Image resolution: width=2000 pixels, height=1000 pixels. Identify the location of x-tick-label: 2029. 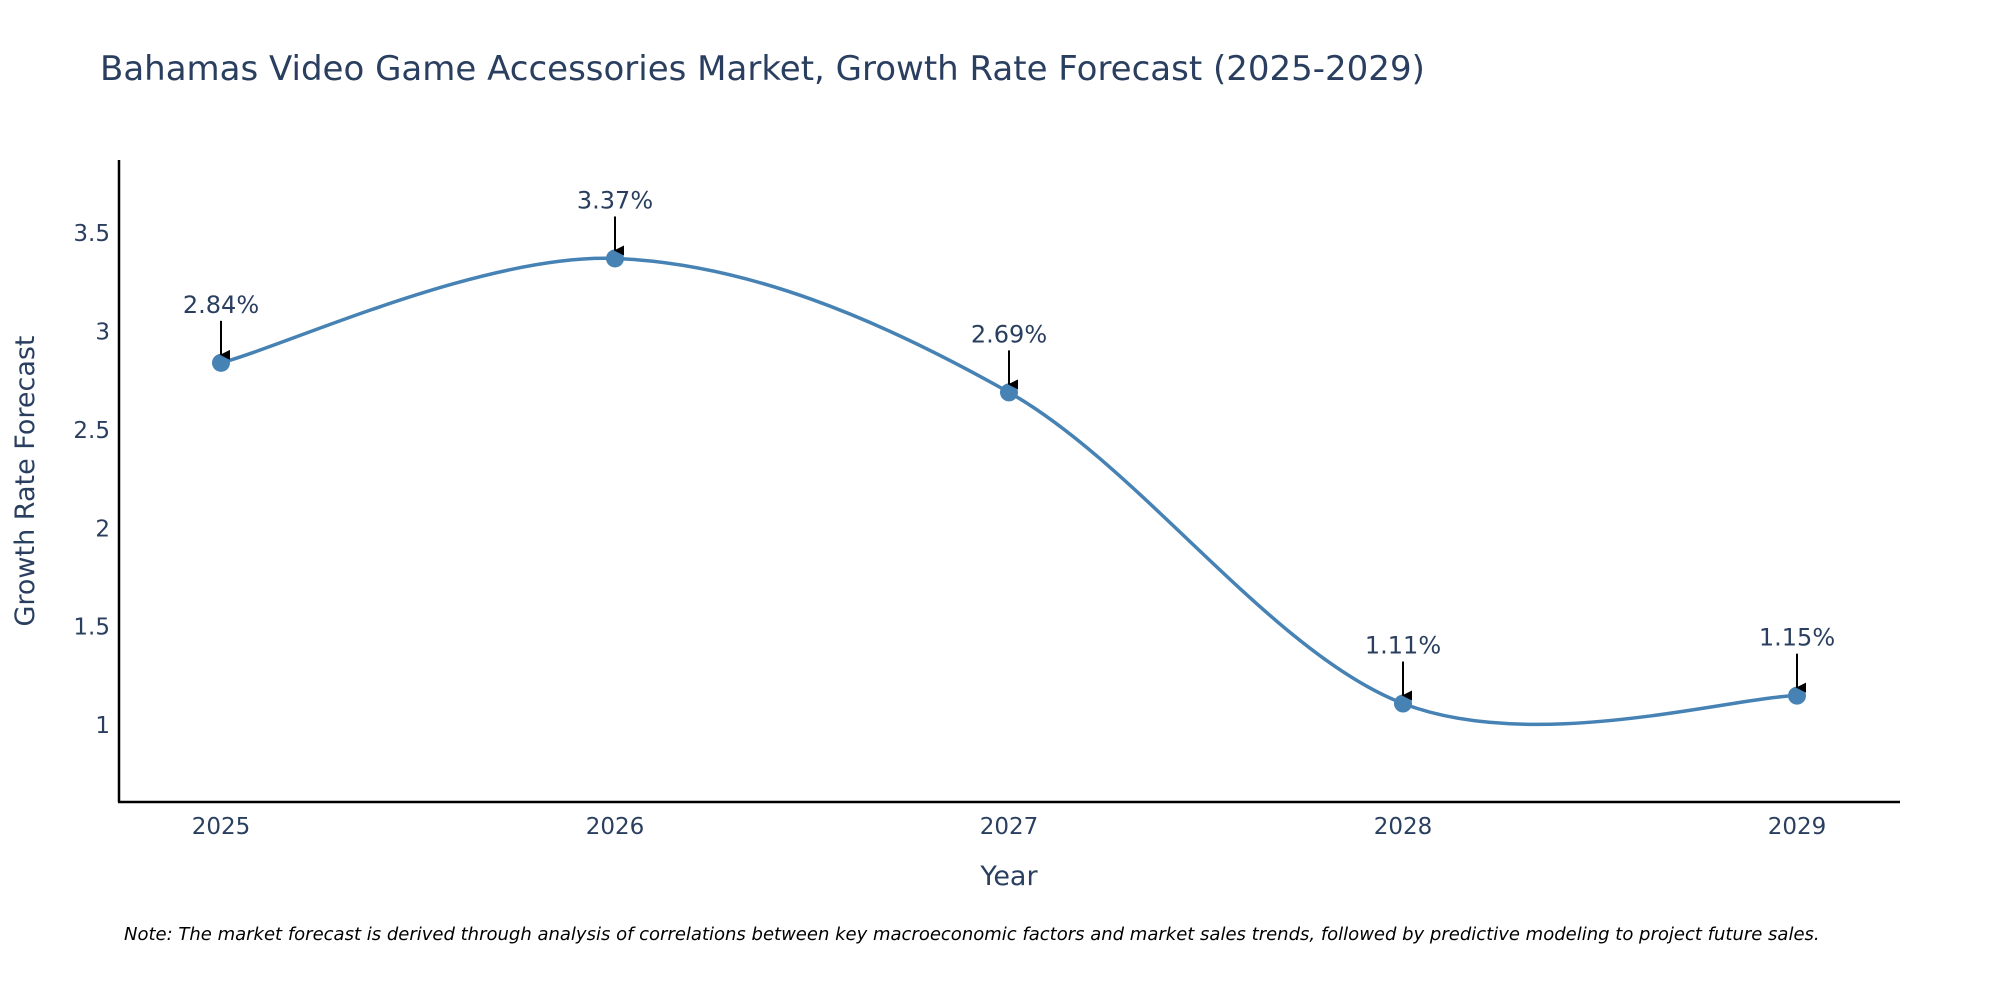
(1797, 827).